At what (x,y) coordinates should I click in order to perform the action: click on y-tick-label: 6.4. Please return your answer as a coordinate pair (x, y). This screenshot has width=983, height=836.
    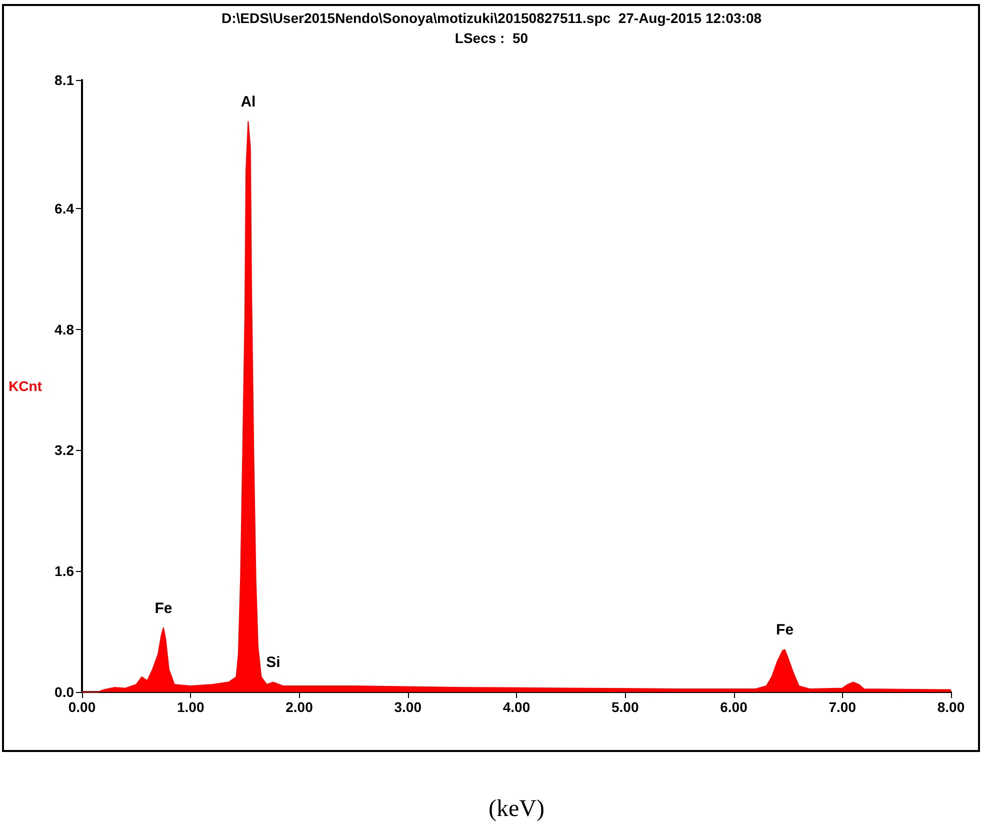
    Looking at the image, I should click on (64, 208).